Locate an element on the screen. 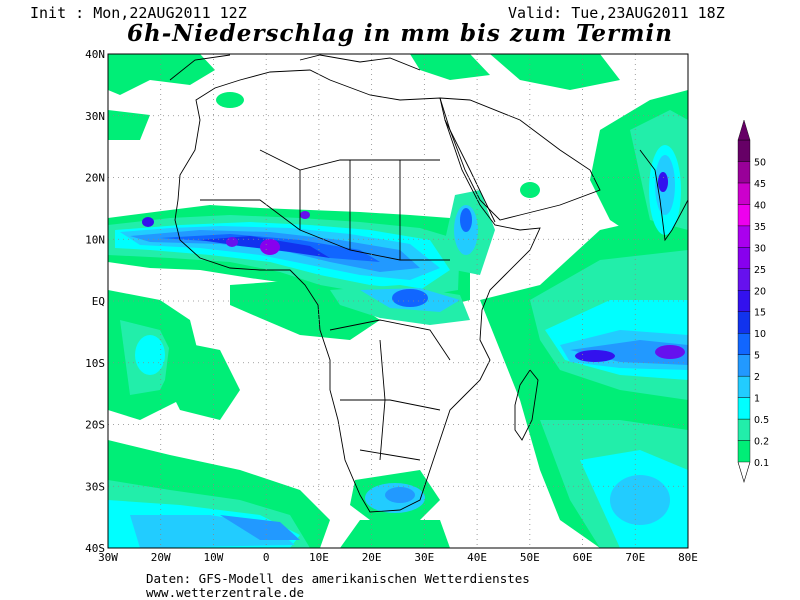 This screenshot has height=600, width=800. lon-tick-label: 0 is located at coordinates (266, 557).